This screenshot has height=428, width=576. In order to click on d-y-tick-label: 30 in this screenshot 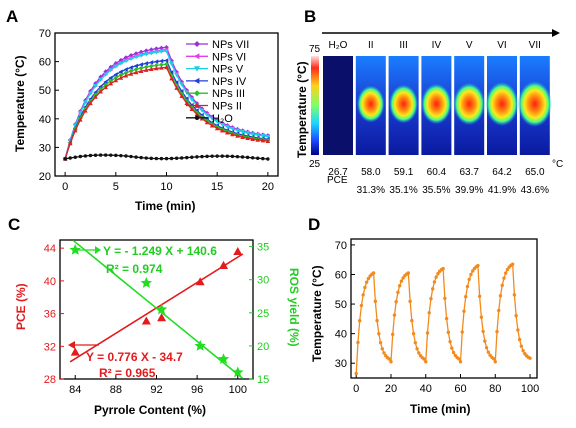, I will do `click(341, 364)`.